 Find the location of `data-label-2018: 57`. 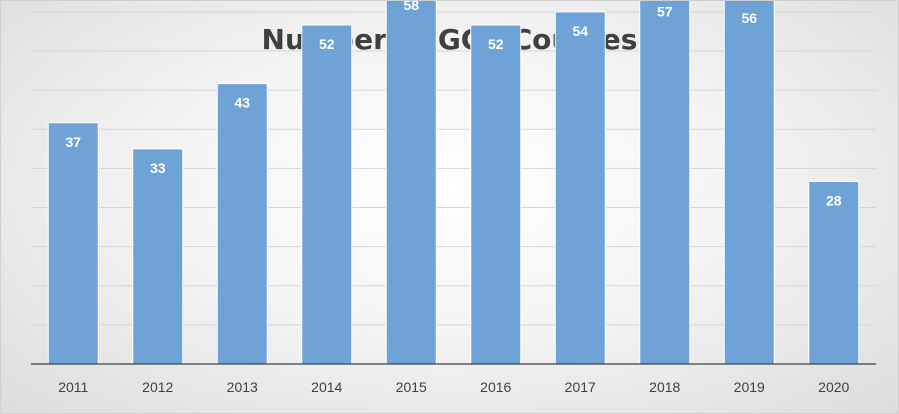

data-label-2018: 57 is located at coordinates (665, 11).